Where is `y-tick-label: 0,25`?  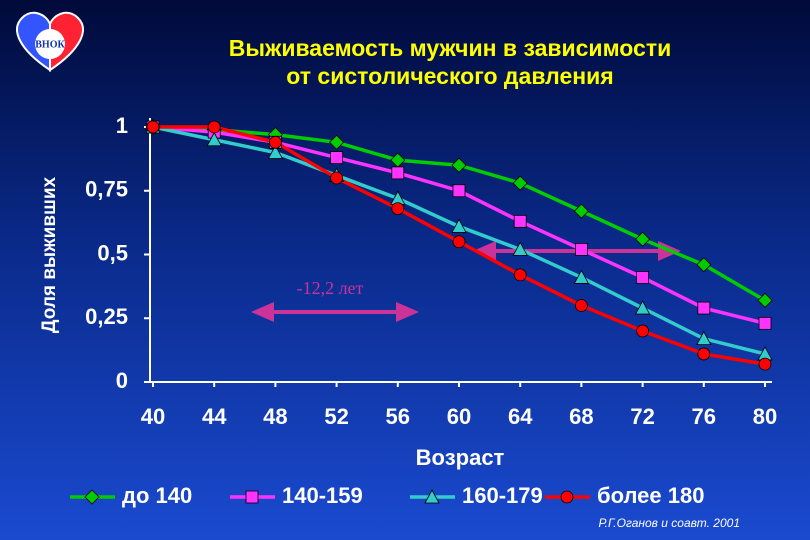
y-tick-label: 0,25 is located at coordinates (106, 316).